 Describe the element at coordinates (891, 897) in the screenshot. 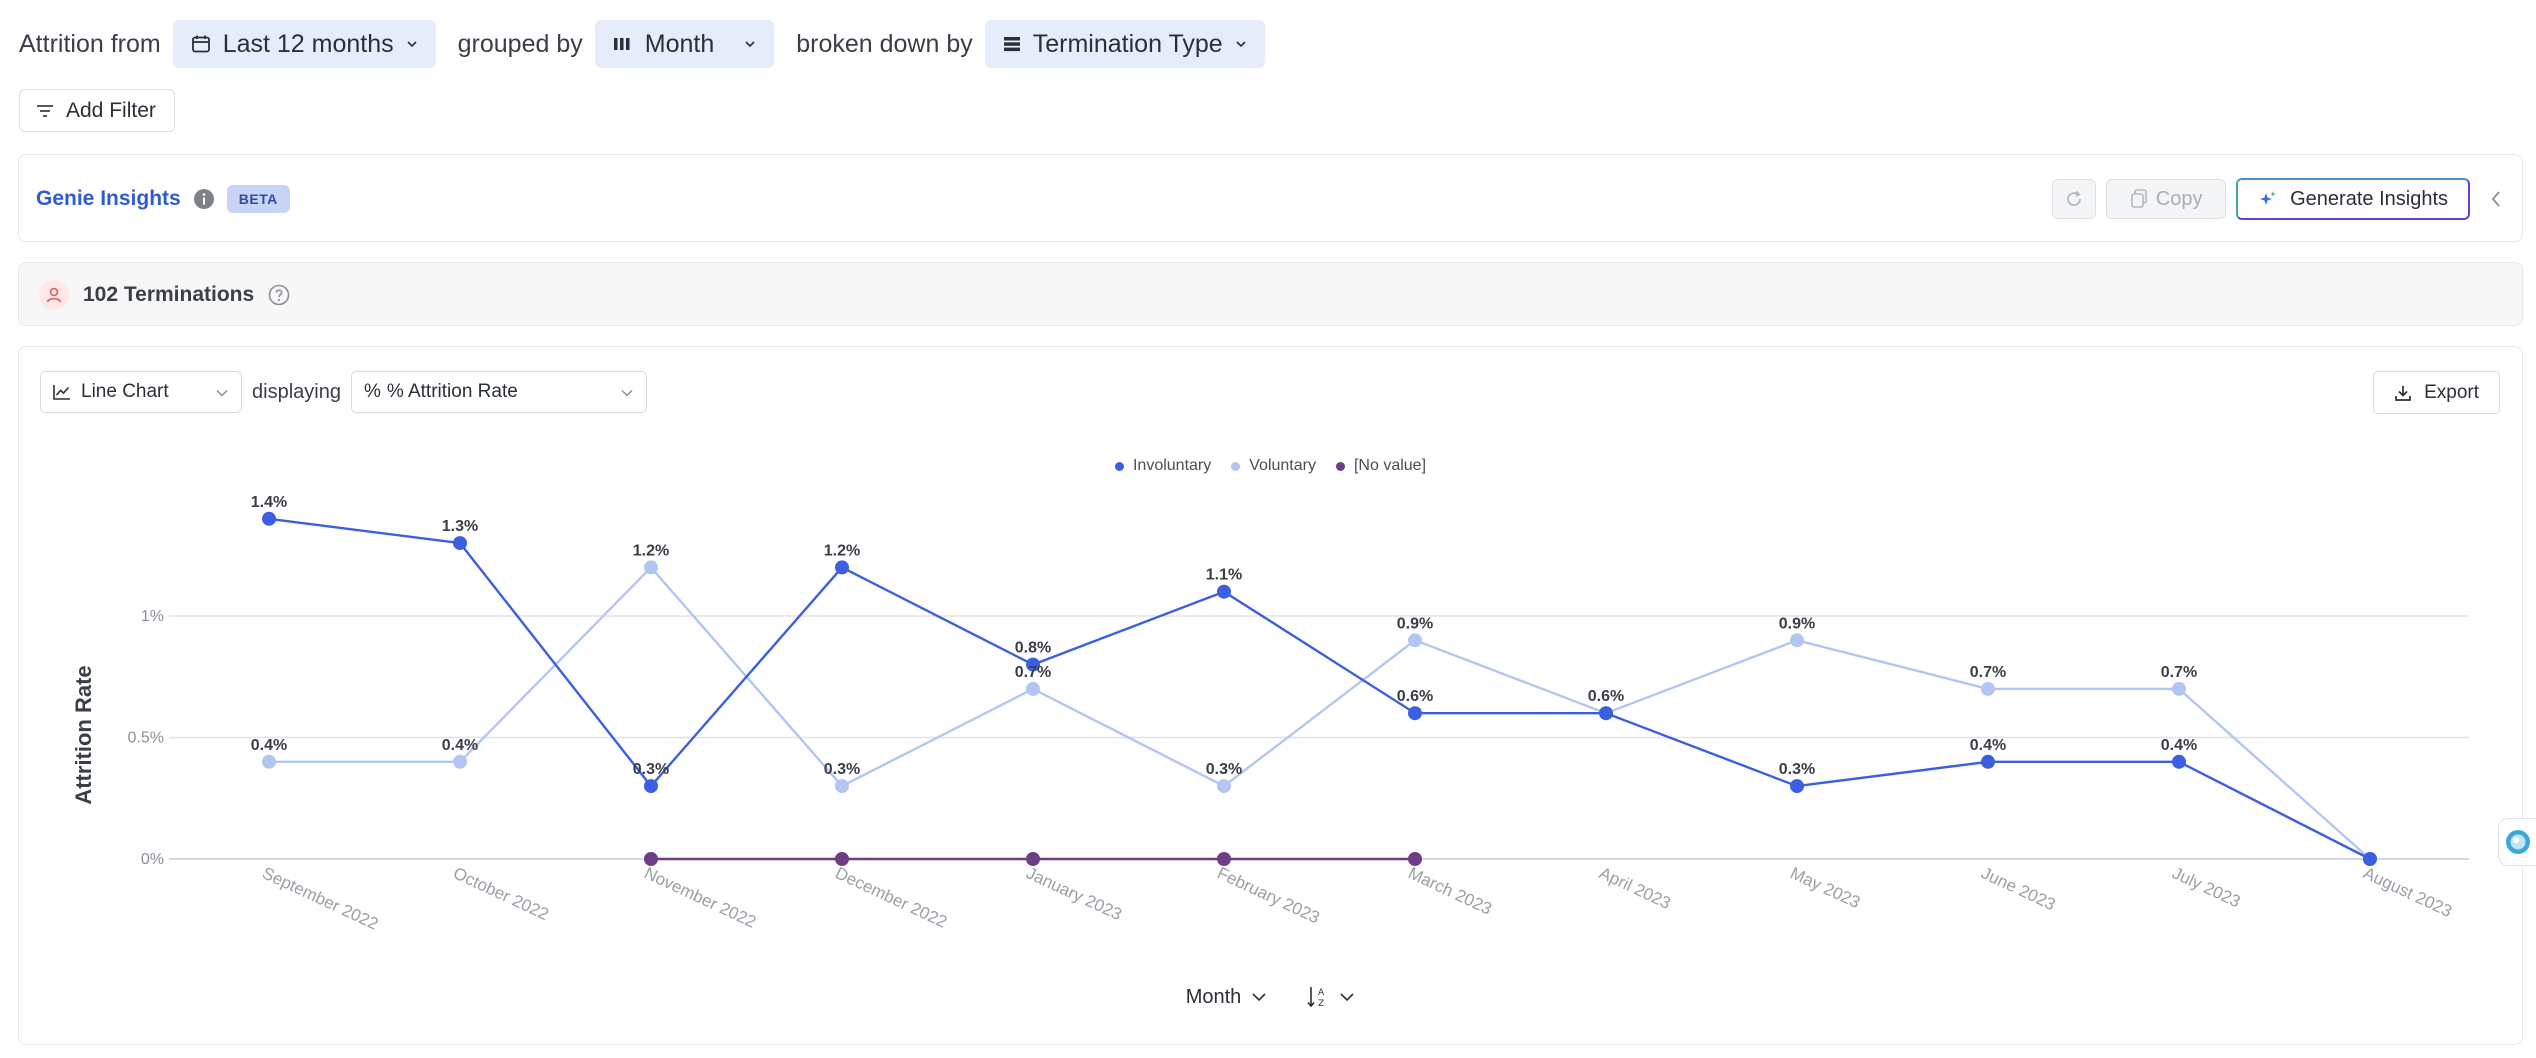

I see `x-tick-label: December 2022` at that location.